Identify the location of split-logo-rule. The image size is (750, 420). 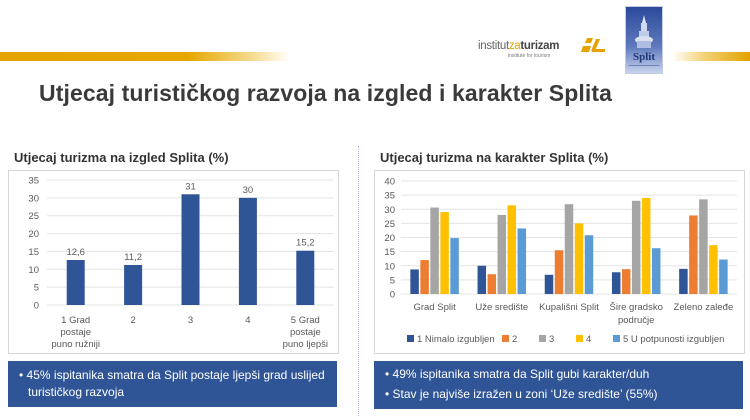
(644, 65).